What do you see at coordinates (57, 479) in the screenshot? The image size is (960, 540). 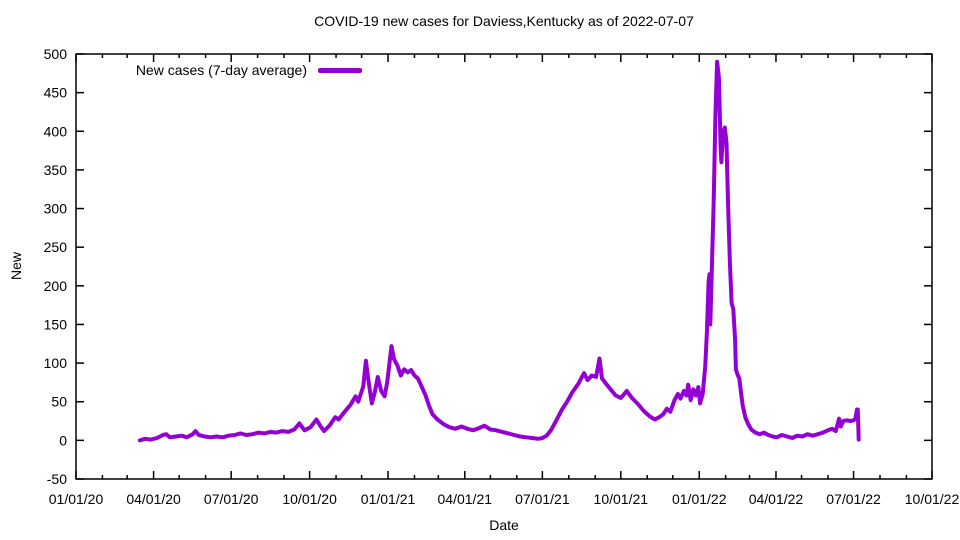 I see `y-tick-label: -50` at bounding box center [57, 479].